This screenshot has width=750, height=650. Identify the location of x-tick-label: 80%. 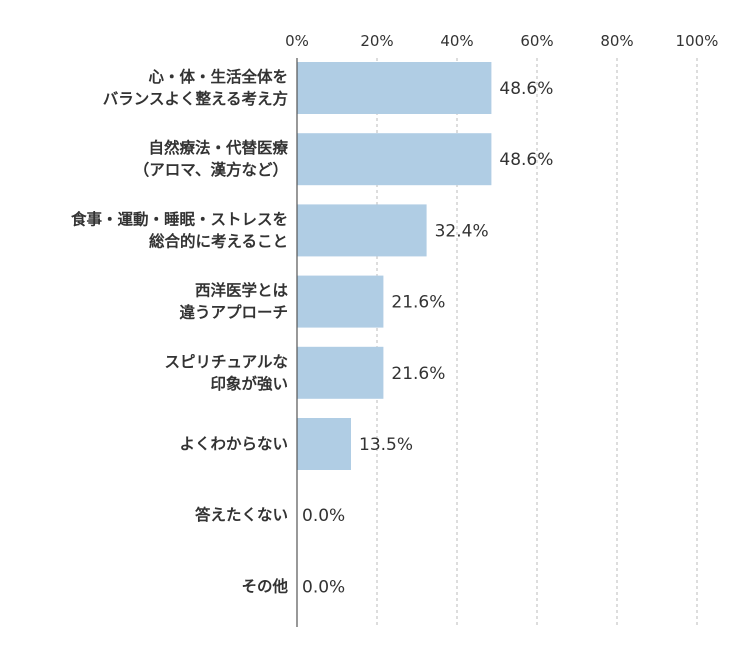
(616, 41).